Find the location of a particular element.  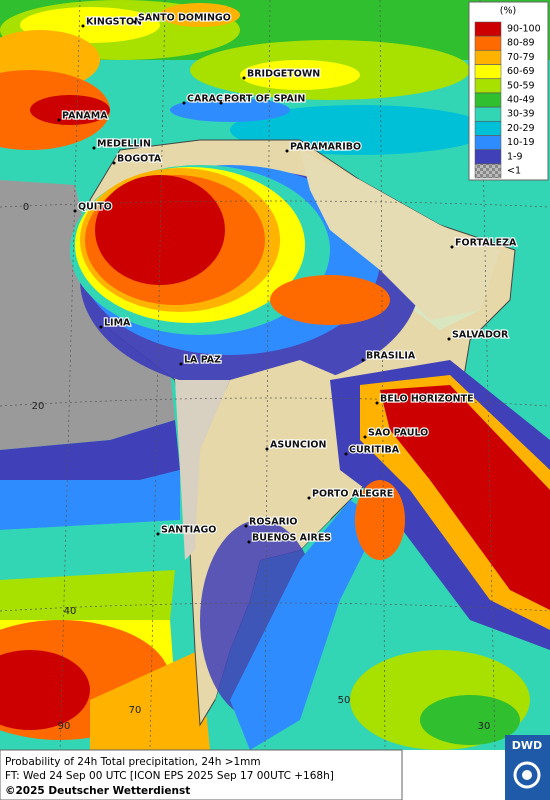

city-label: MEDELLIN is located at coordinates (124, 144).